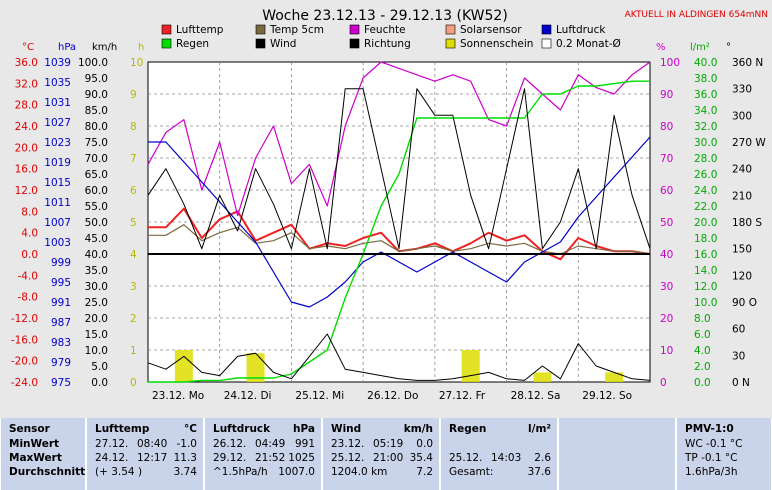 This screenshot has width=772, height=490. What do you see at coordinates (738, 356) in the screenshot?
I see `tick-deg-11: 30` at bounding box center [738, 356].